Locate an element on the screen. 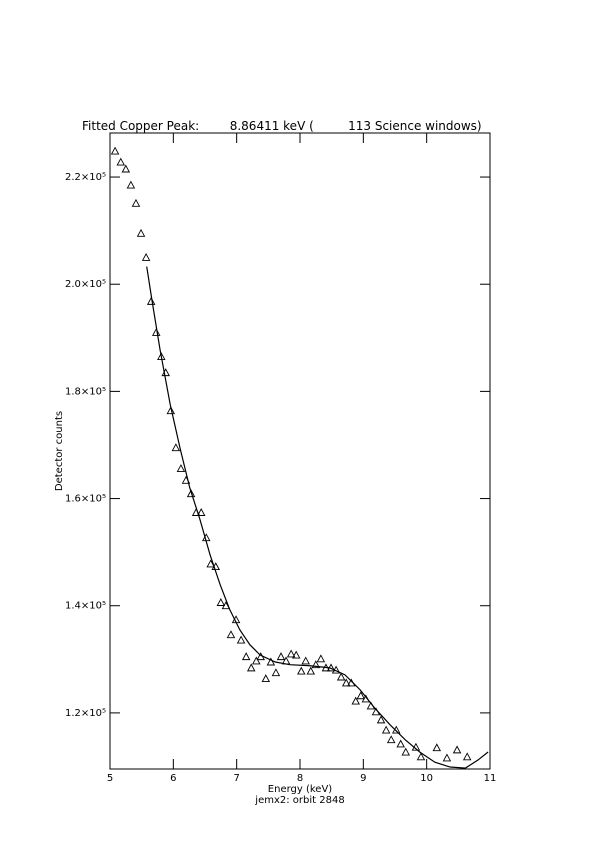 The width and height of the screenshot is (595, 846). x-axis-label: Energy (keV) is located at coordinates (300, 789).